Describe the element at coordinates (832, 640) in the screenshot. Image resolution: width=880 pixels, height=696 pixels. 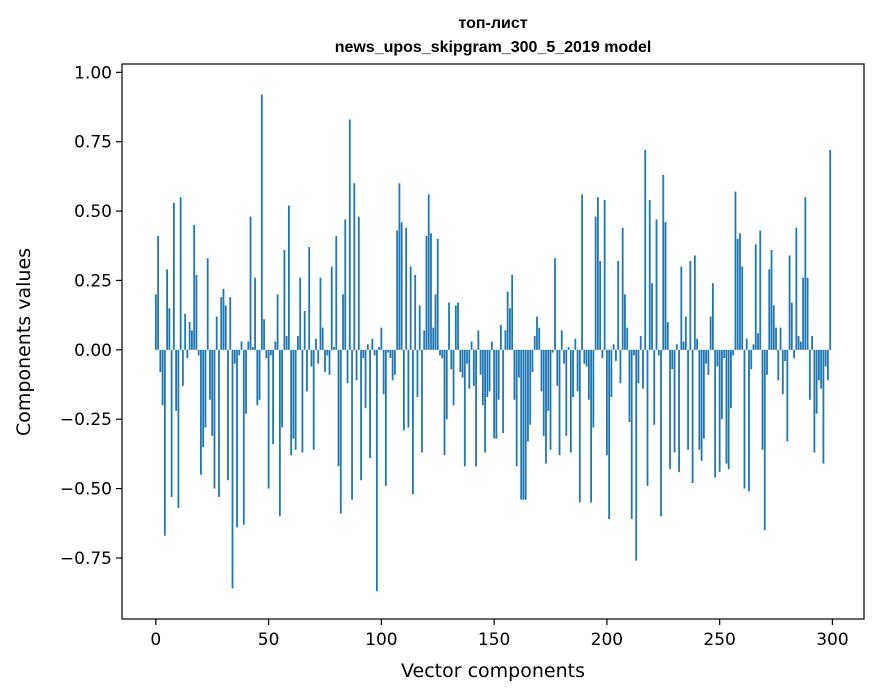
I see `x-tick-label: 300` at that location.